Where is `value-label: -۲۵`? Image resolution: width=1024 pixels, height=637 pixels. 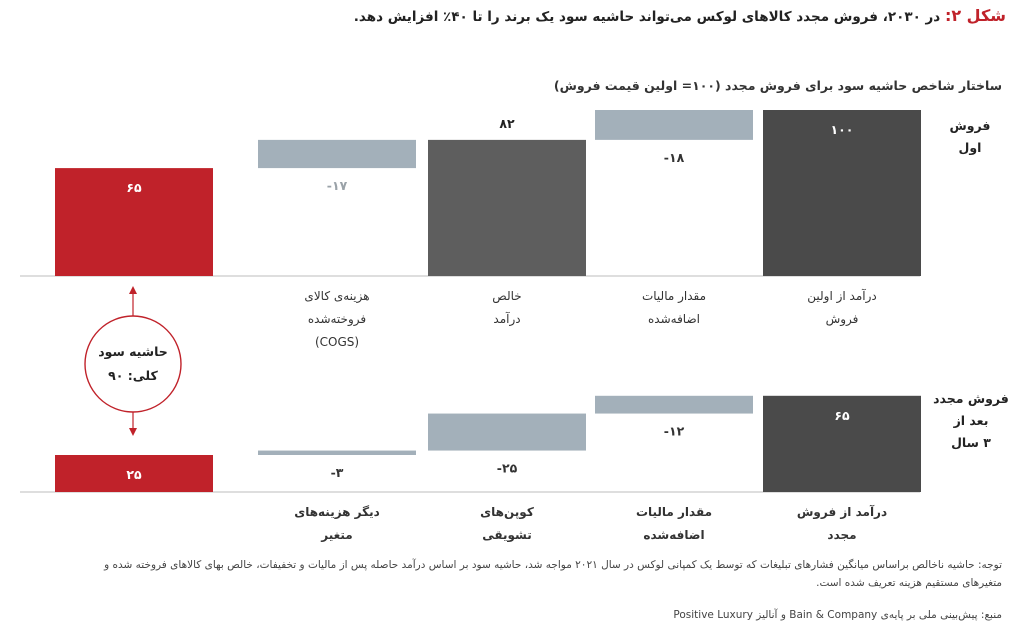
value-label: -۲۵ is located at coordinates (507, 468).